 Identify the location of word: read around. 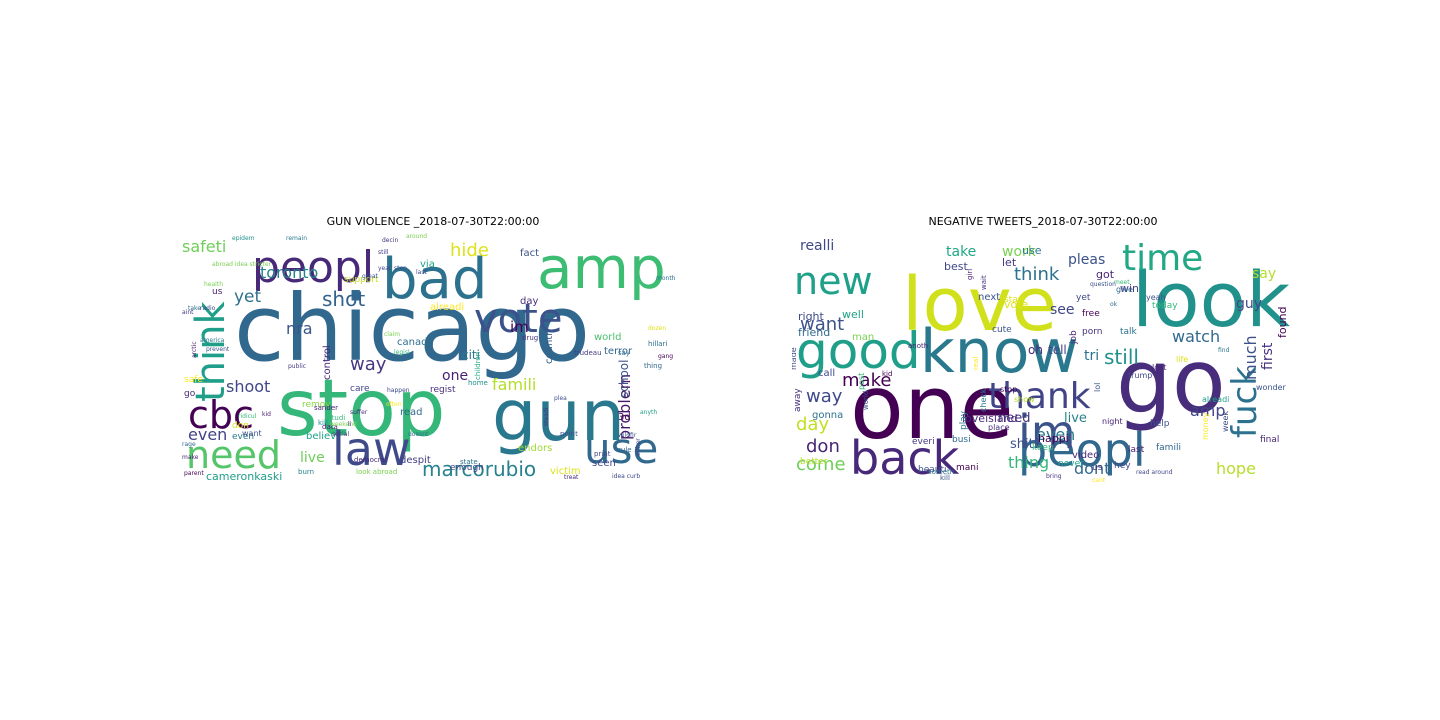
(1154, 472).